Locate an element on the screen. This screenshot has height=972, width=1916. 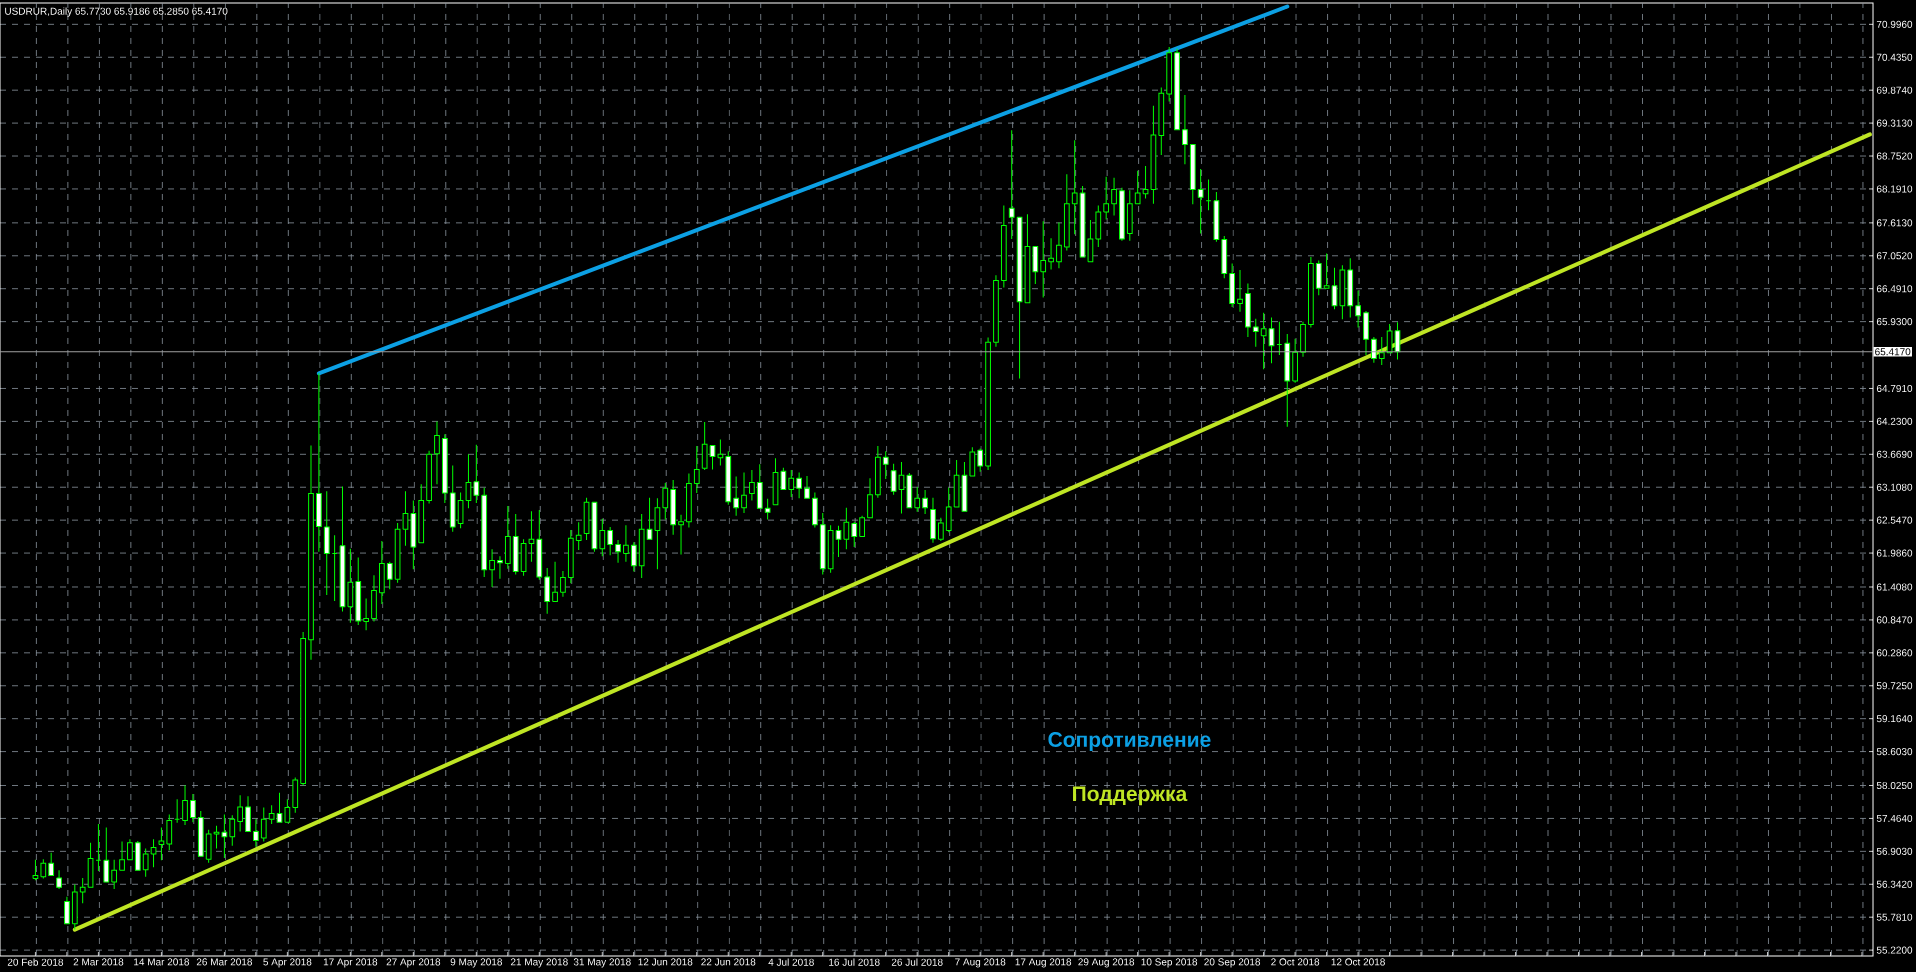
y-tick-label: 63.1080 is located at coordinates (1894, 487).